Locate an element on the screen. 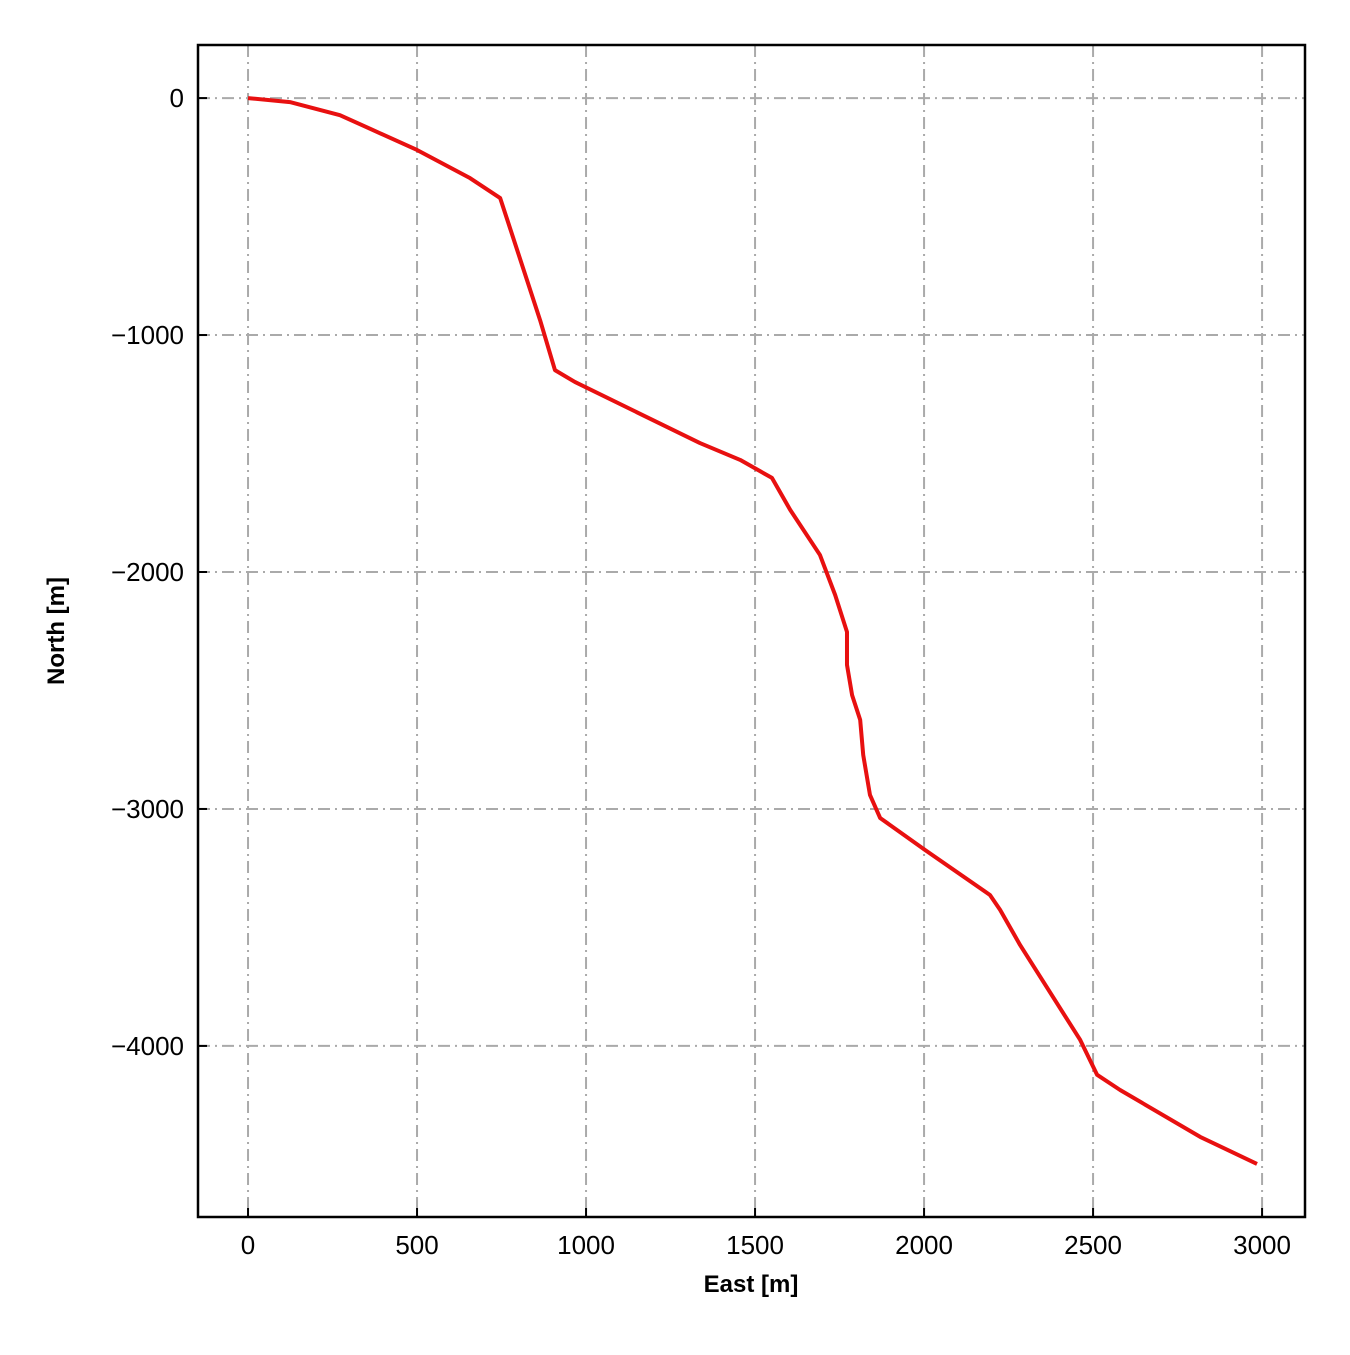 The image size is (1350, 1355). x-tick-label: 3000 is located at coordinates (1262, 1245).